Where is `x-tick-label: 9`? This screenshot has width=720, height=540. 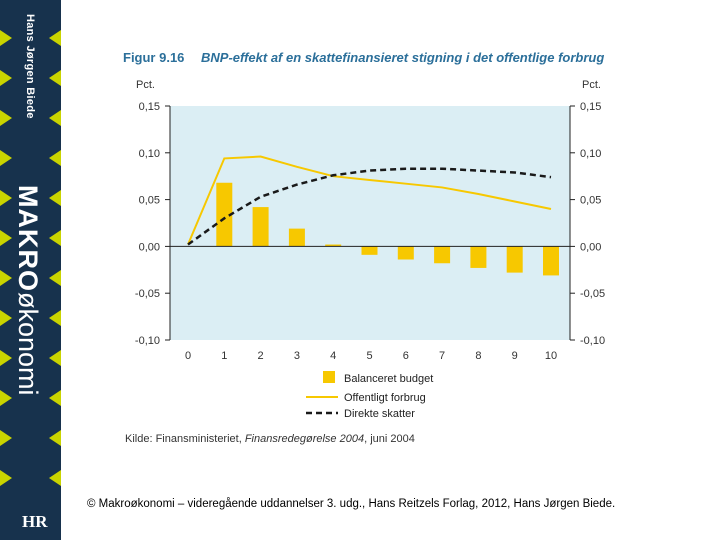 x-tick-label: 9 is located at coordinates (515, 356).